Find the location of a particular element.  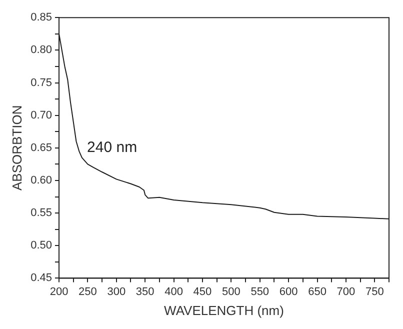

y-tick-label: 0.45 is located at coordinates (41, 278).